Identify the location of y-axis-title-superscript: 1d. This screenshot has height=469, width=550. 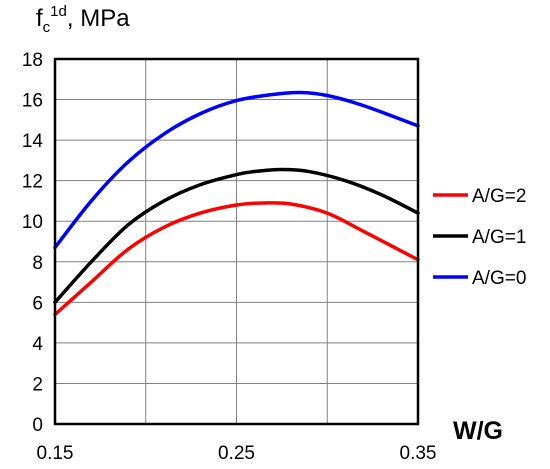
(58, 11).